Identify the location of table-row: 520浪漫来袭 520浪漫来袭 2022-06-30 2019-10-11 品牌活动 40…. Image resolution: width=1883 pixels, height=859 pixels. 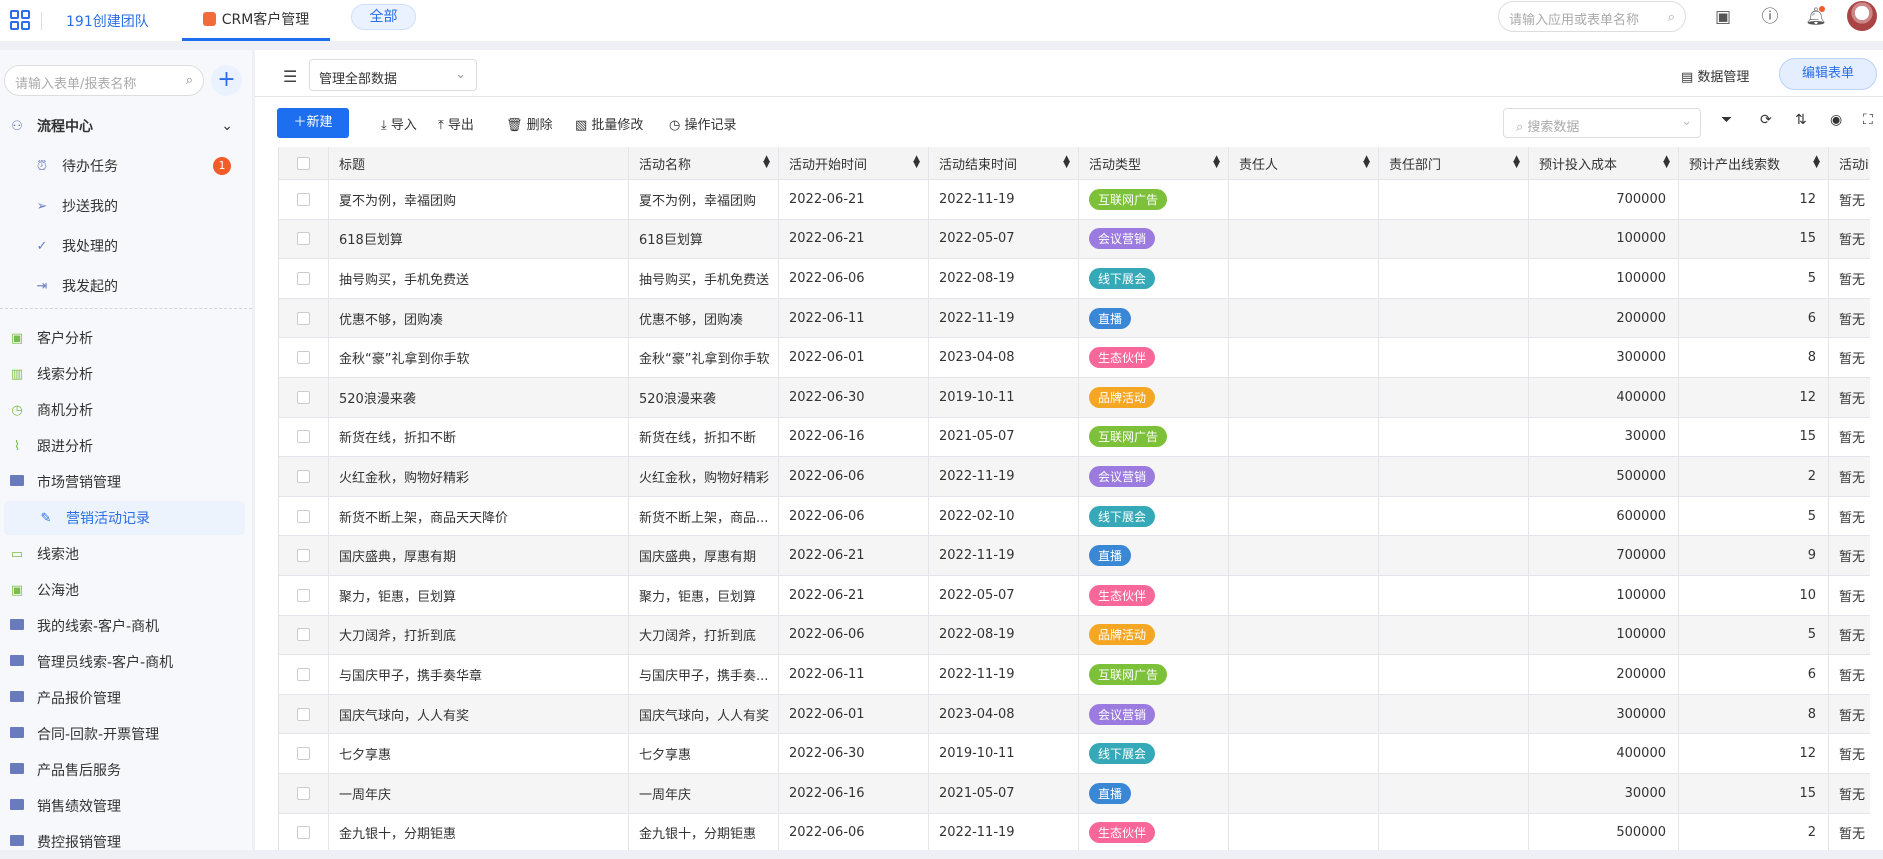
(1074, 398).